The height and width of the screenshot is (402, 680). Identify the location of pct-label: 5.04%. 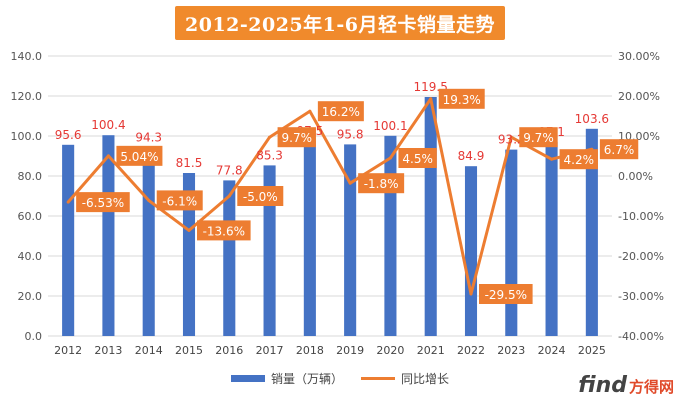
(139, 157).